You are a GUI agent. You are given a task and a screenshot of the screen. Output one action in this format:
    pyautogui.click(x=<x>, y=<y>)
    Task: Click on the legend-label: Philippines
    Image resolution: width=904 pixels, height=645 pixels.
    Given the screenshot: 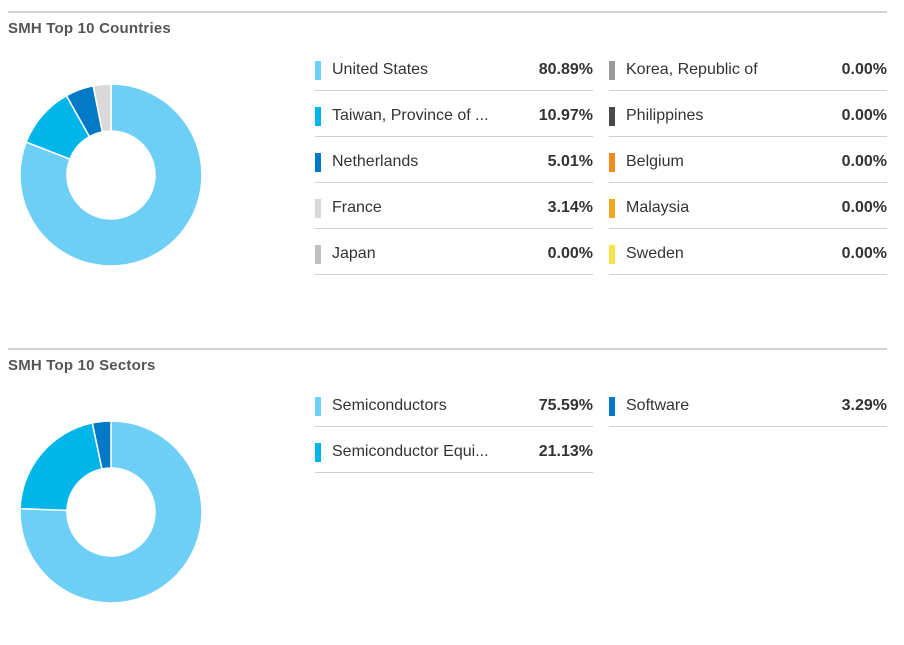 What is the action you would take?
    pyautogui.click(x=665, y=115)
    